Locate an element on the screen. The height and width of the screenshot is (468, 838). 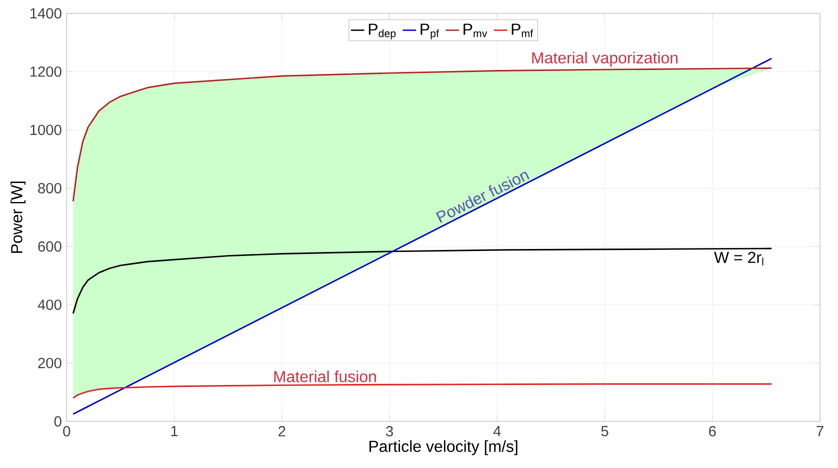
x-tick-label: 1 is located at coordinates (174, 431).